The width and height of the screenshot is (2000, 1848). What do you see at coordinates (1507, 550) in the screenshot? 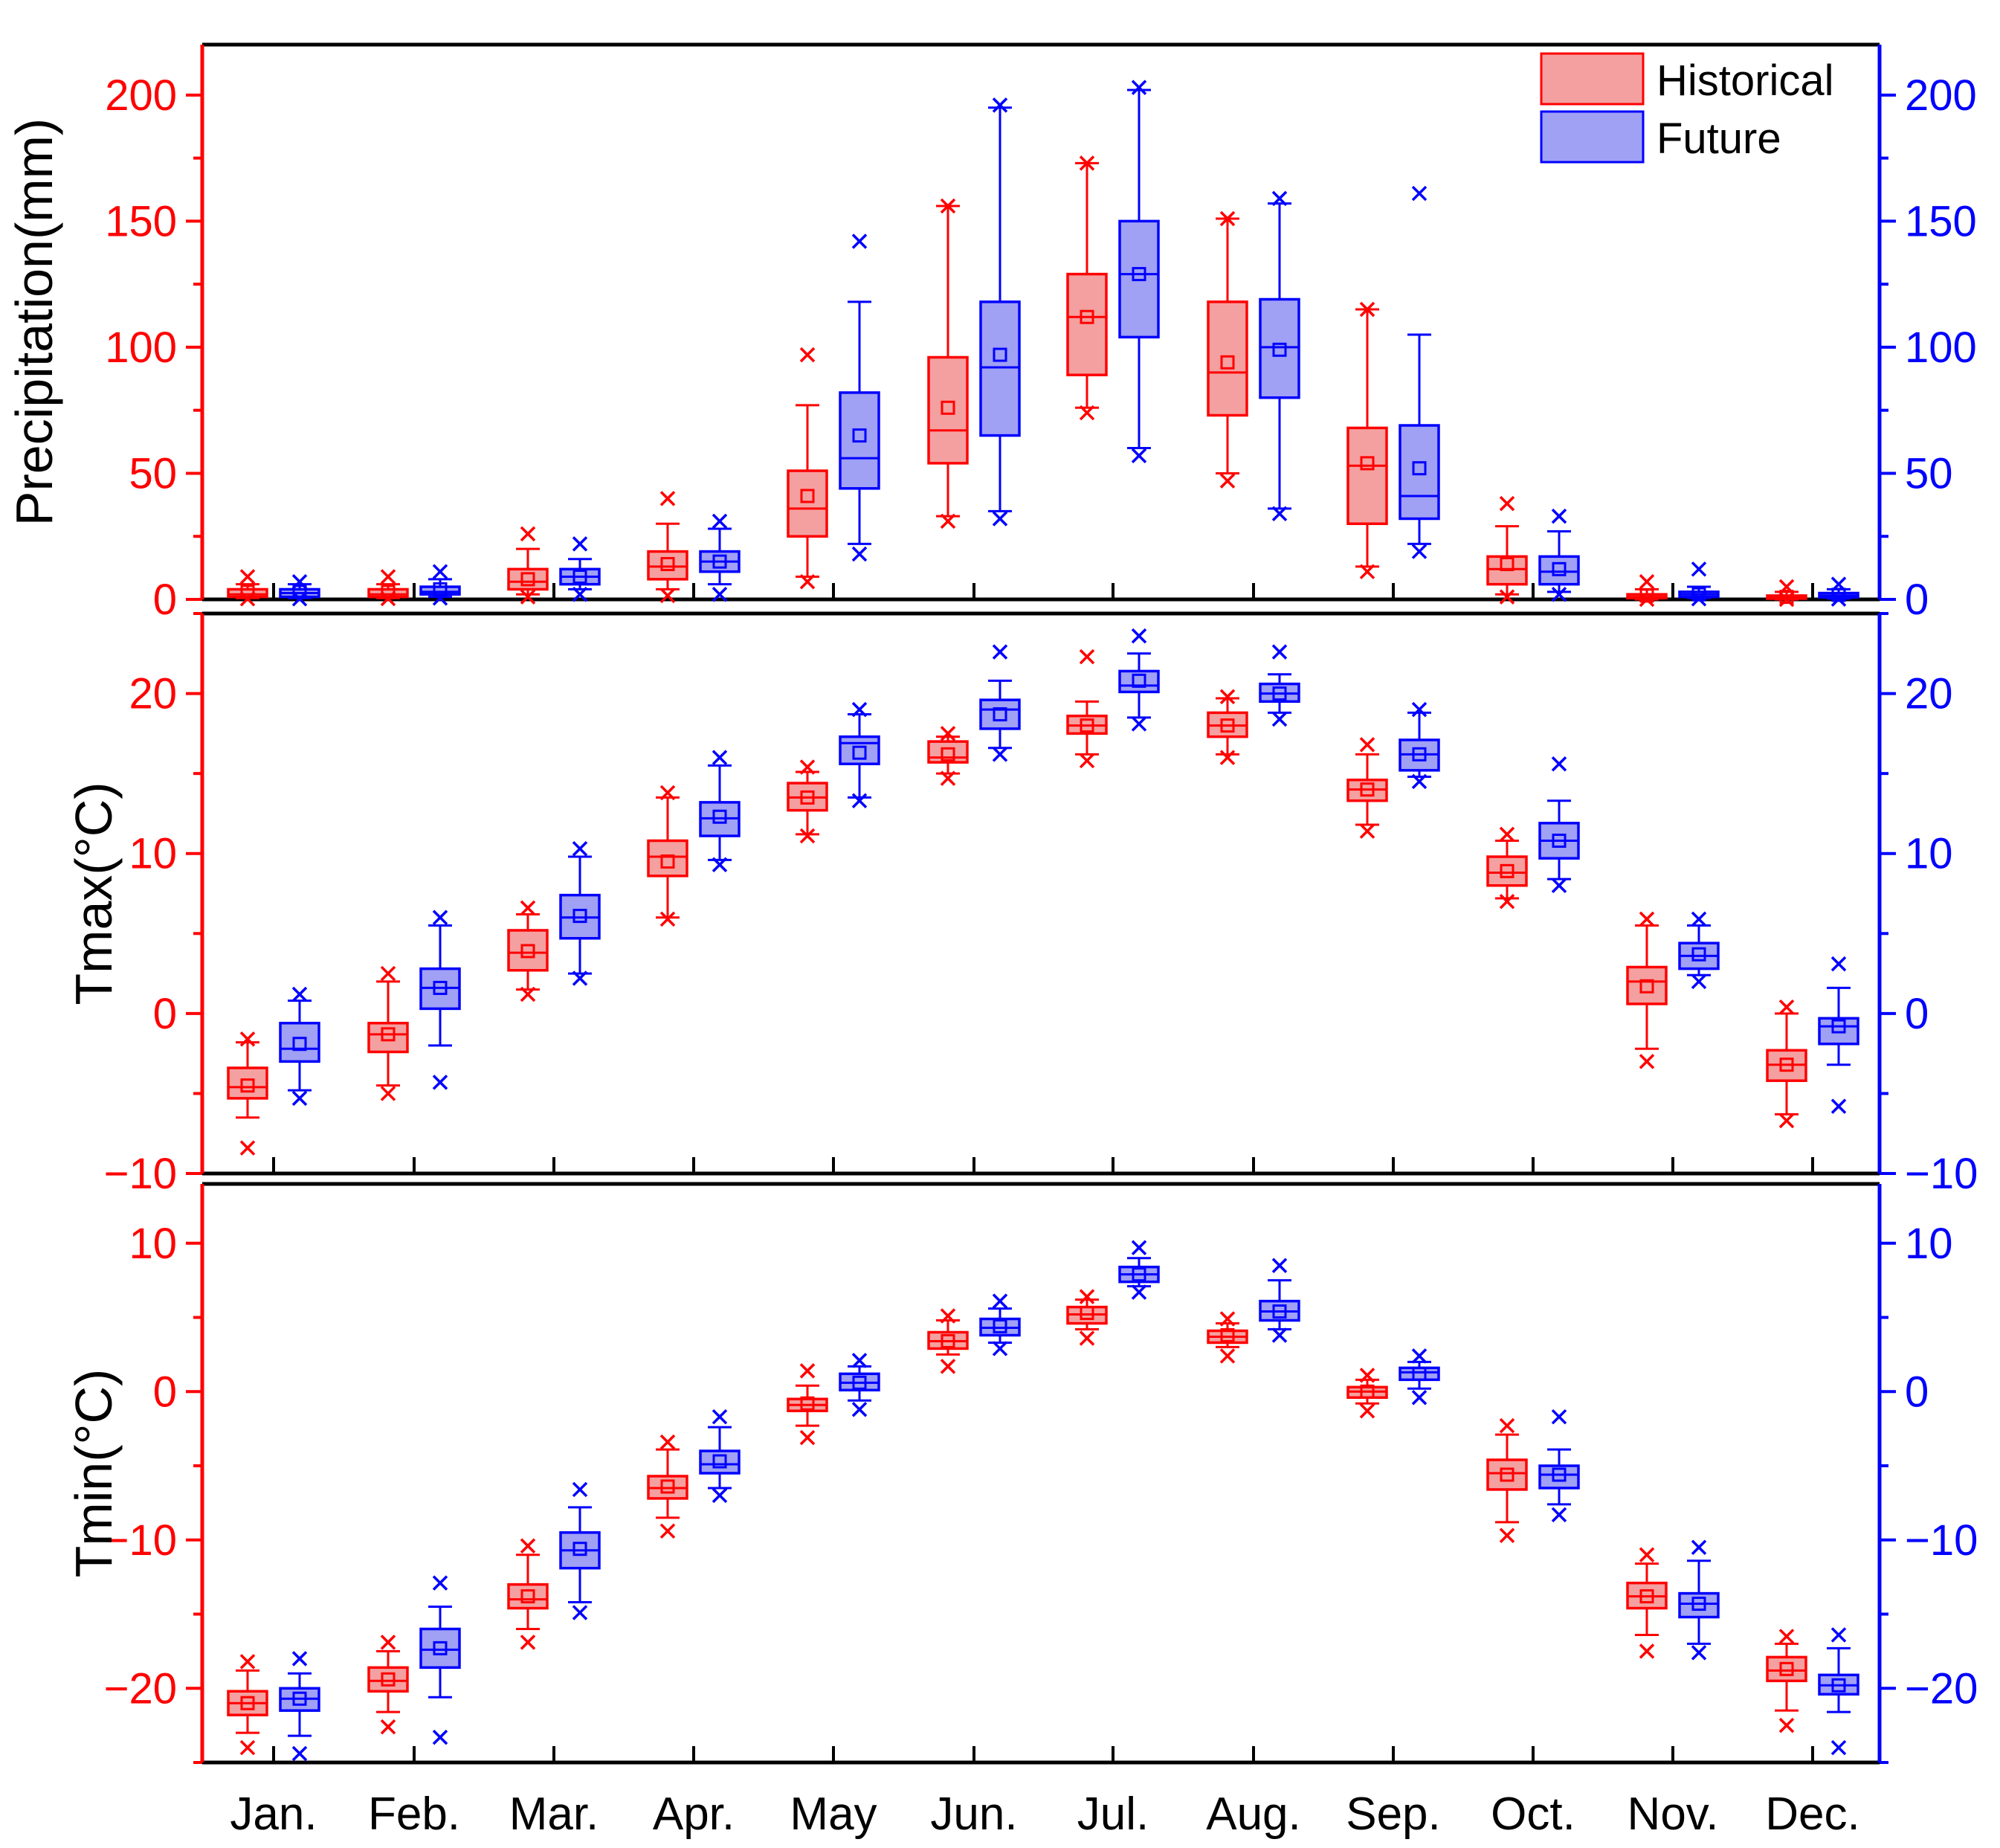
I see `historical-box-oct` at bounding box center [1507, 550].